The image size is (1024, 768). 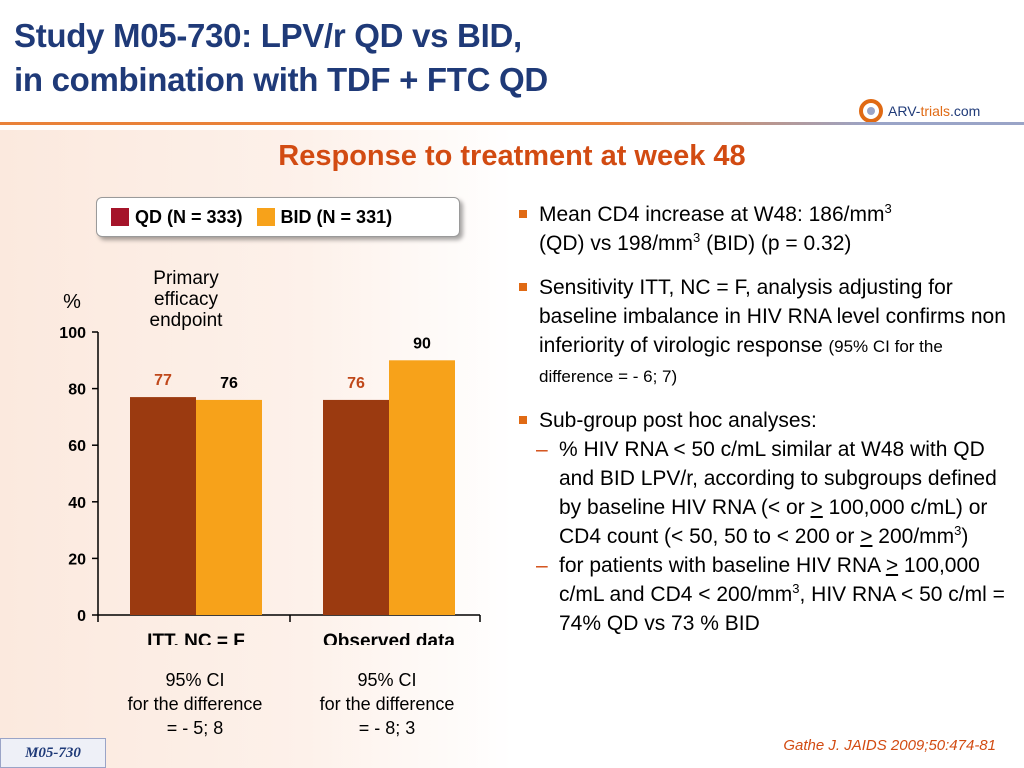 What do you see at coordinates (81, 616) in the screenshot?
I see `y-tick-label: 0` at bounding box center [81, 616].